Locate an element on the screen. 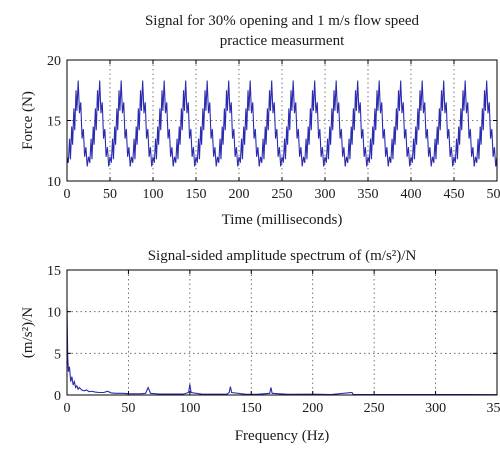 The height and width of the screenshot is (461, 500). x-tick-label: 400 is located at coordinates (411, 194).